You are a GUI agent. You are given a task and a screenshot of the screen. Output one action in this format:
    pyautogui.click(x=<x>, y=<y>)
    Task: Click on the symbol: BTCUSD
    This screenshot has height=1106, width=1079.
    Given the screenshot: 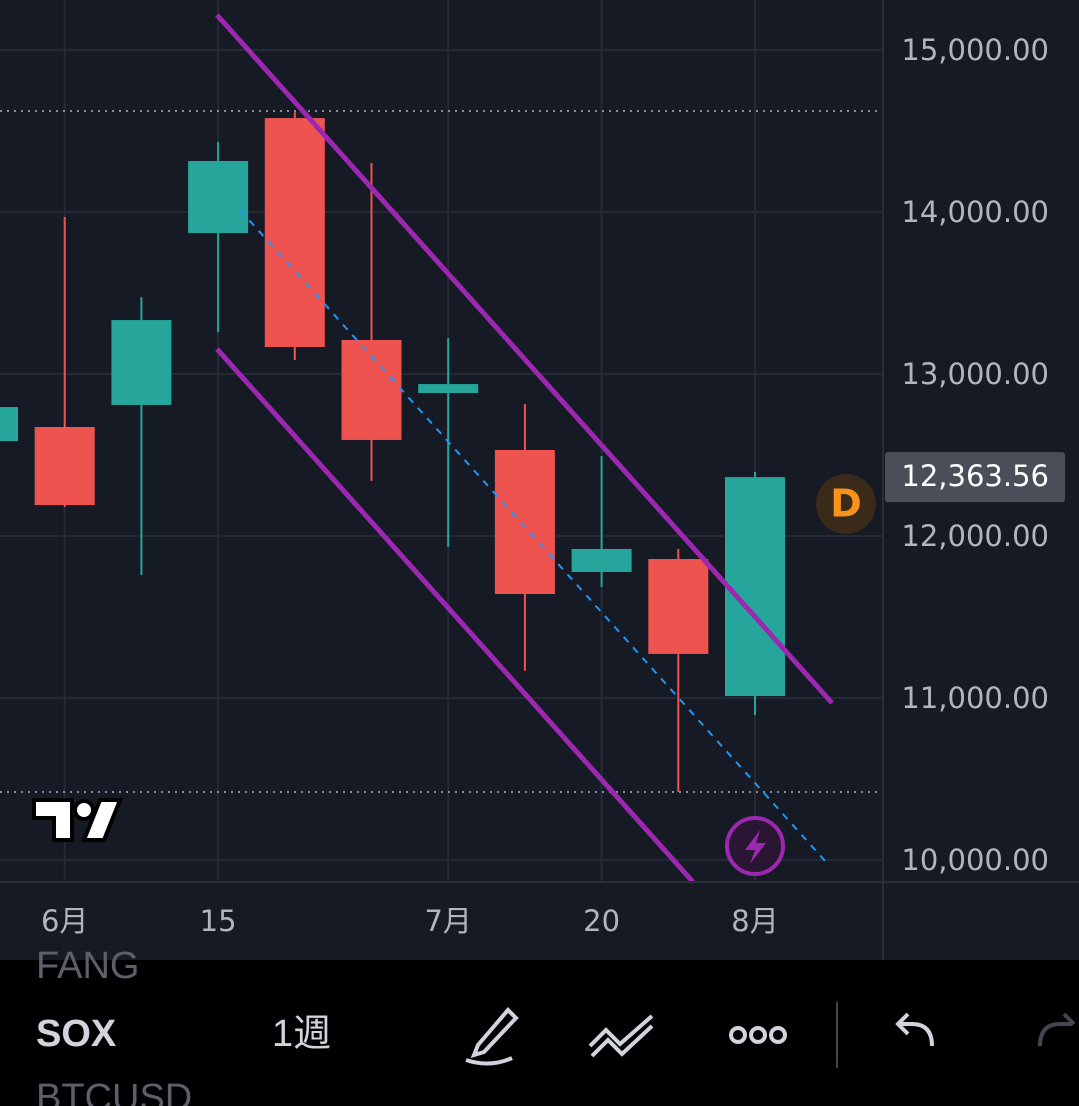 What is the action you would take?
    pyautogui.click(x=114, y=1091)
    